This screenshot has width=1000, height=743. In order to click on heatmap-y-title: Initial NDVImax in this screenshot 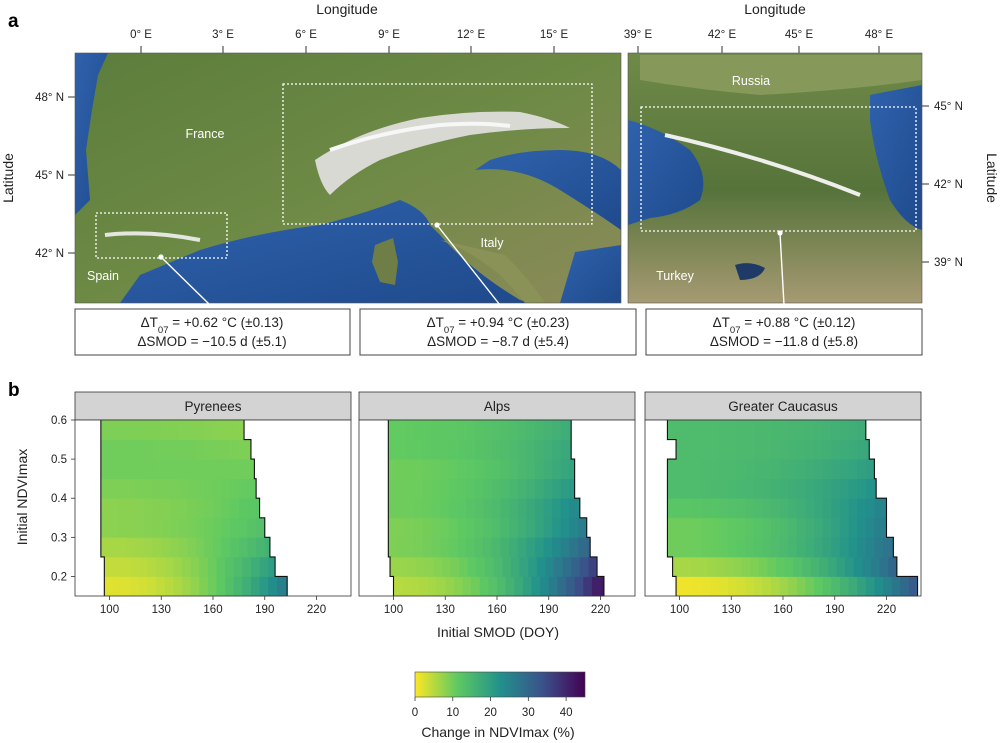, I will do `click(22, 497)`.